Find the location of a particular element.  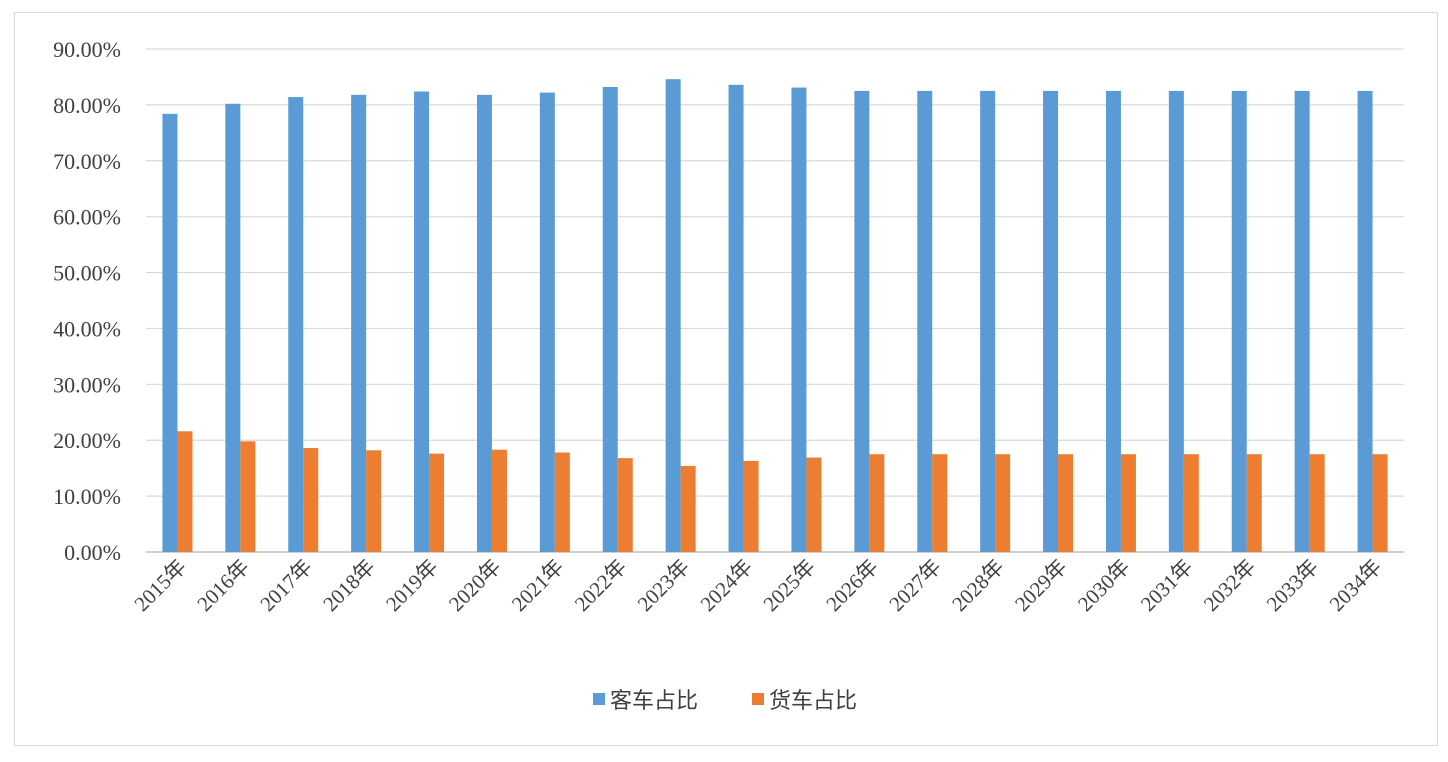

x-tick-label: 2032年 is located at coordinates (1230, 586).